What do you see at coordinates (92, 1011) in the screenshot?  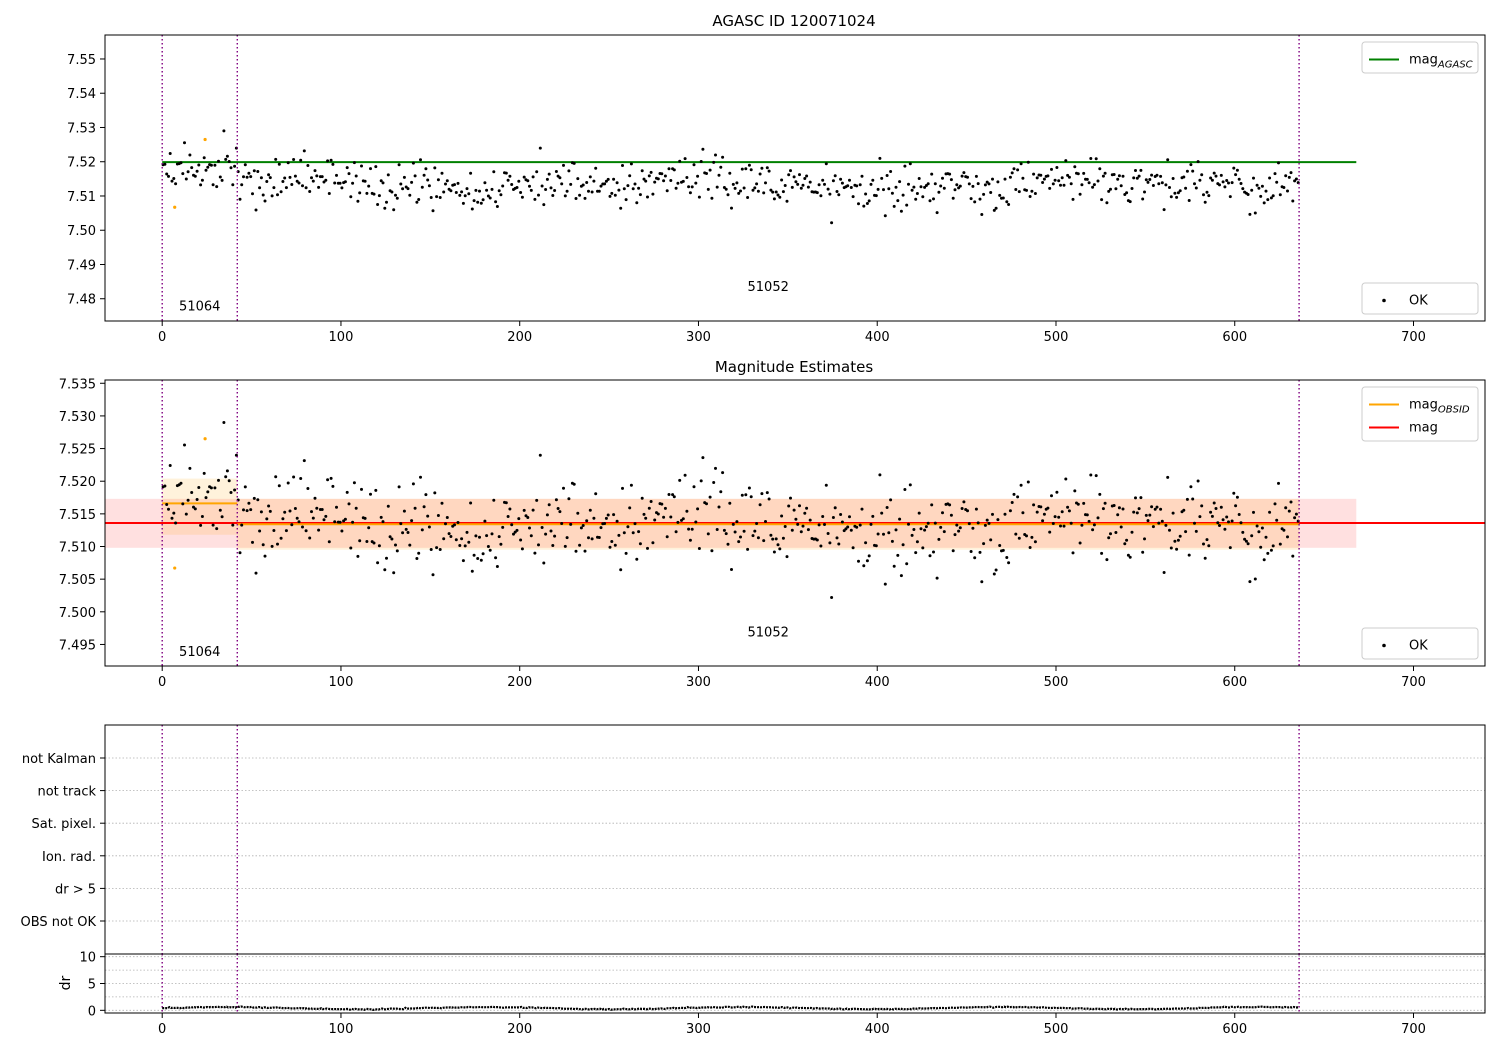 I see `y-tick-label: 0` at bounding box center [92, 1011].